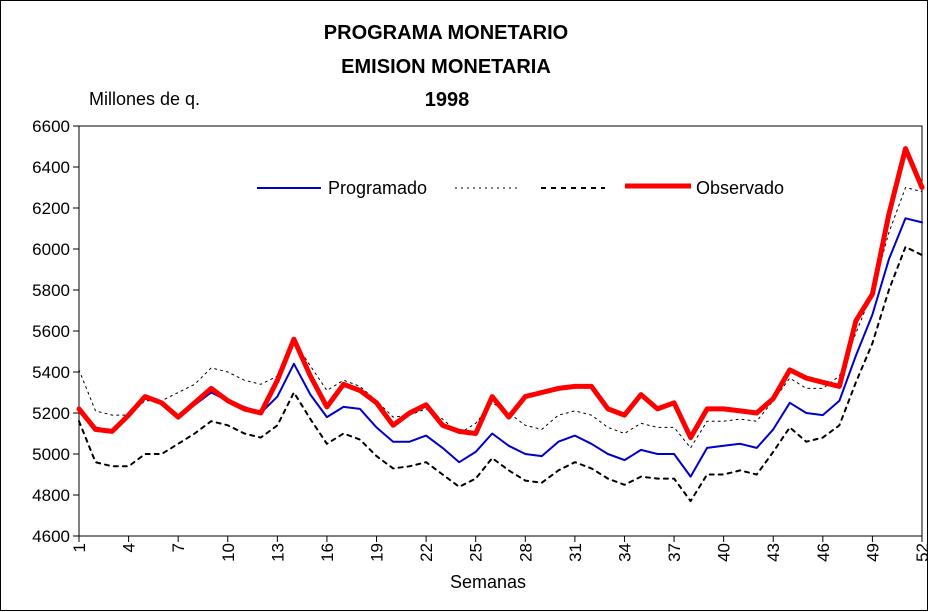 This screenshot has height=612, width=928. I want to click on x-tick-label: 1, so click(79, 547).